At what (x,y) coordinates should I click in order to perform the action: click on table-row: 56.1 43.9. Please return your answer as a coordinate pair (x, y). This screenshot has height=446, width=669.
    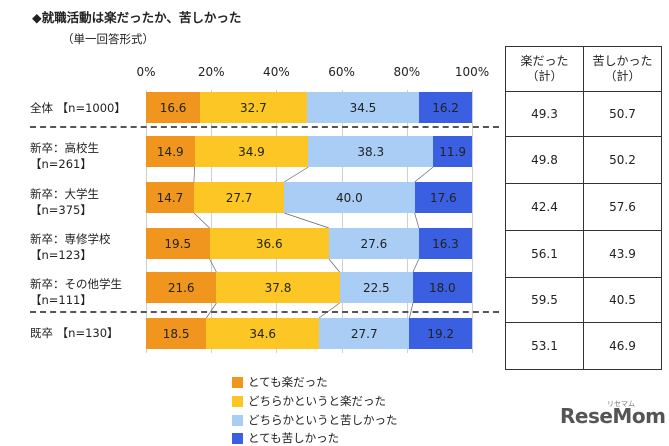
    Looking at the image, I should click on (583, 254).